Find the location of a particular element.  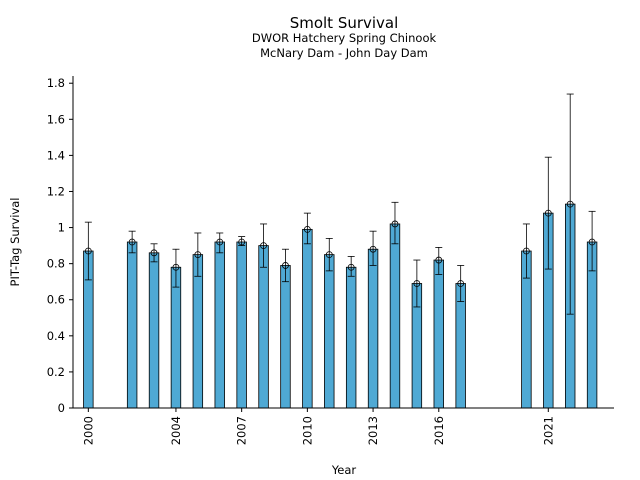

chart-title: Smolt Survival is located at coordinates (344, 23).